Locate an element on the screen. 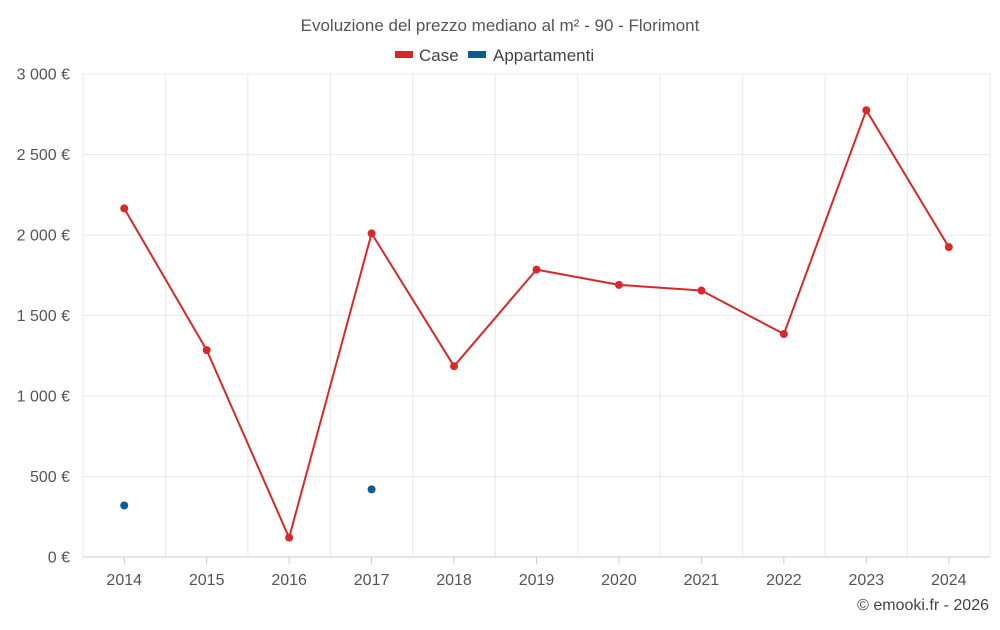 Image resolution: width=1000 pixels, height=630 pixels. legend-label-case: Case is located at coordinates (439, 55).